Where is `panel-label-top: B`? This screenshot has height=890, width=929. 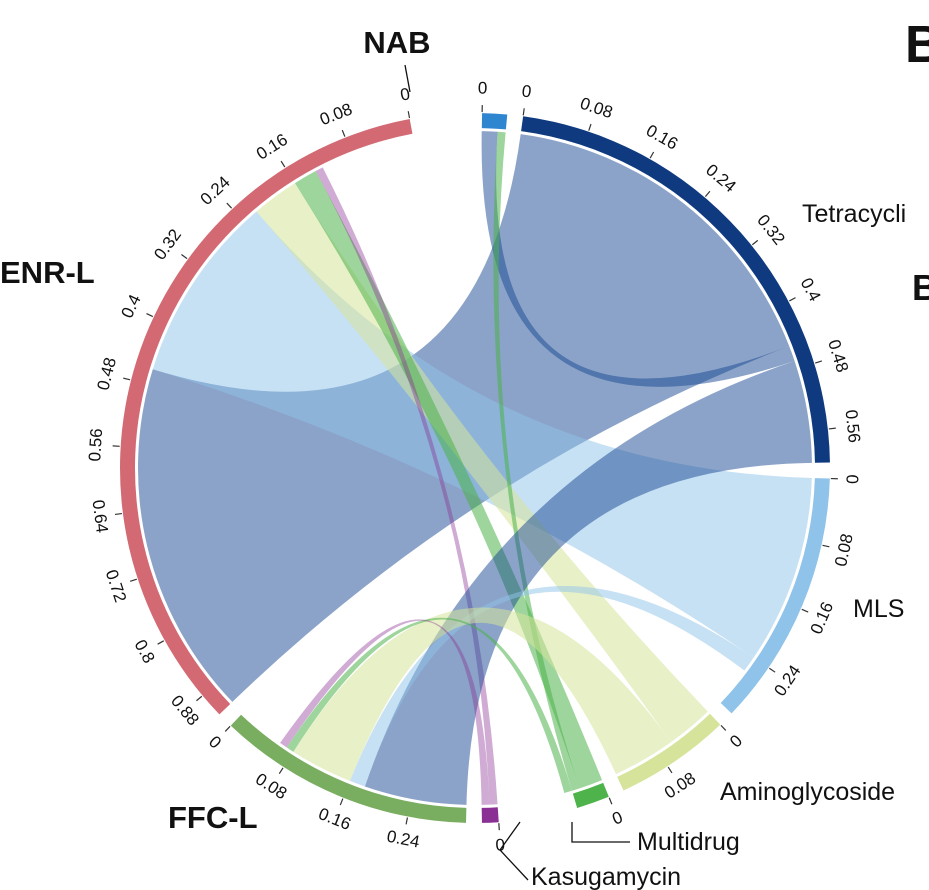 panel-label-top: B is located at coordinates (917, 45).